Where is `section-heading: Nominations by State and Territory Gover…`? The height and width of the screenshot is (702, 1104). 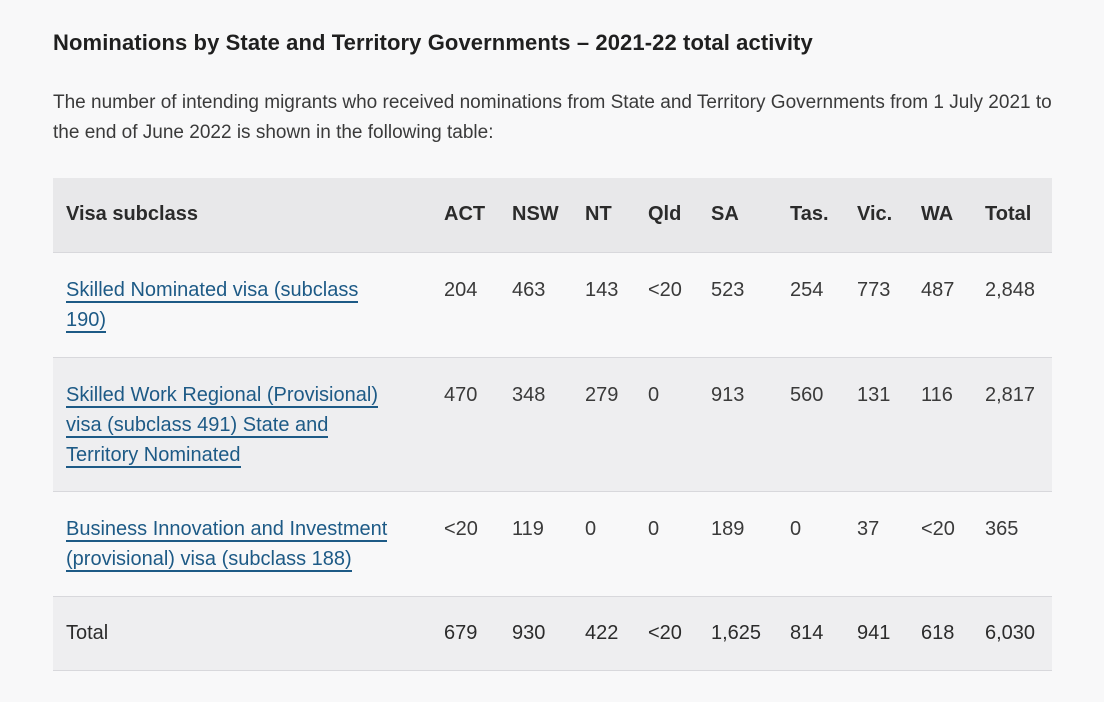
section-heading: Nominations by State and Territory Gover… is located at coordinates (433, 42).